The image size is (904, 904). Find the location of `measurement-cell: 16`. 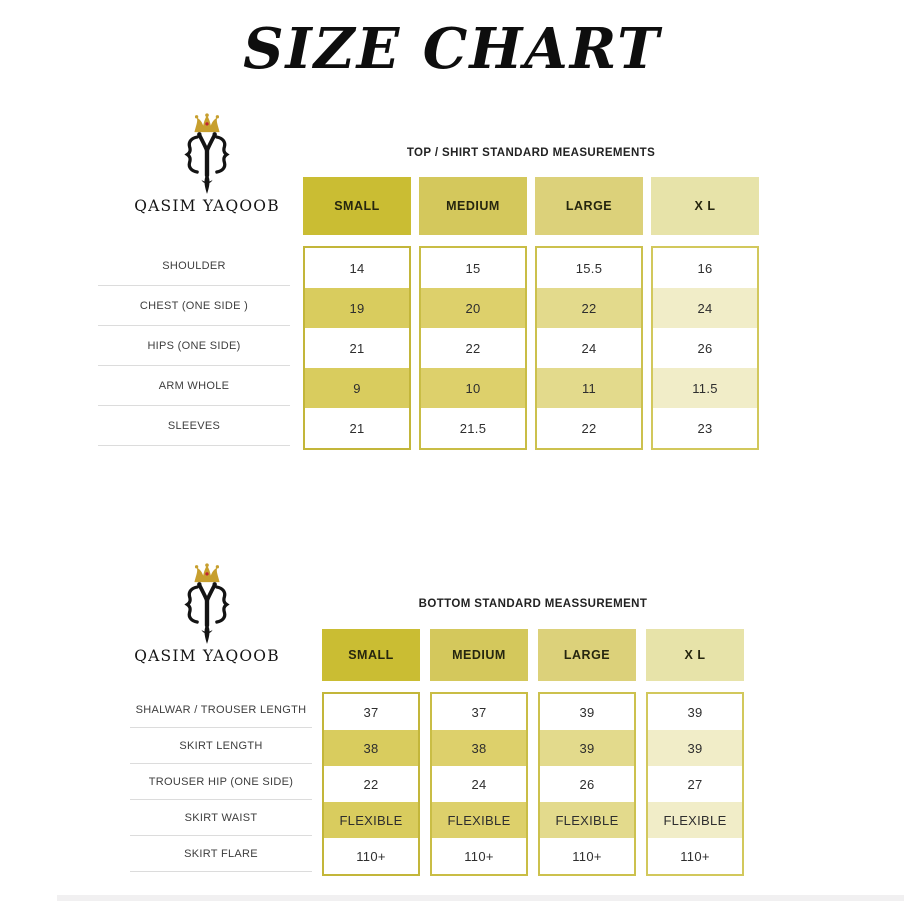

measurement-cell: 16 is located at coordinates (705, 268).